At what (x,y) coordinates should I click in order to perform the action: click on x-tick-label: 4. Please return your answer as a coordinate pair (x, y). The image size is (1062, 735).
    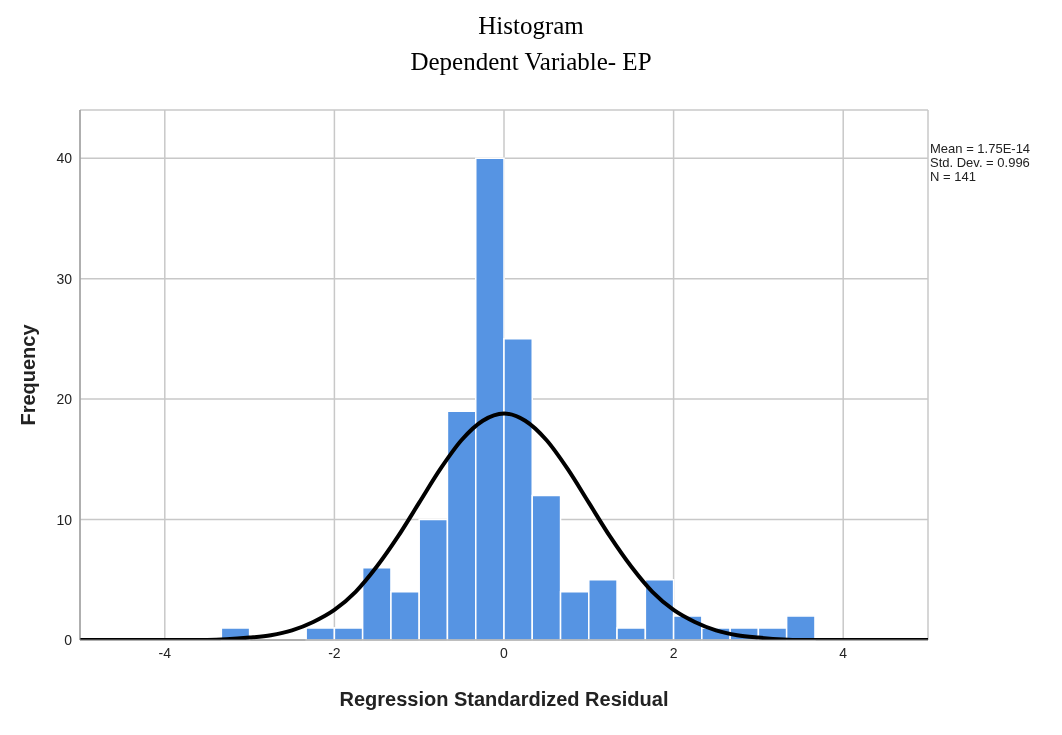
    Looking at the image, I should click on (843, 652).